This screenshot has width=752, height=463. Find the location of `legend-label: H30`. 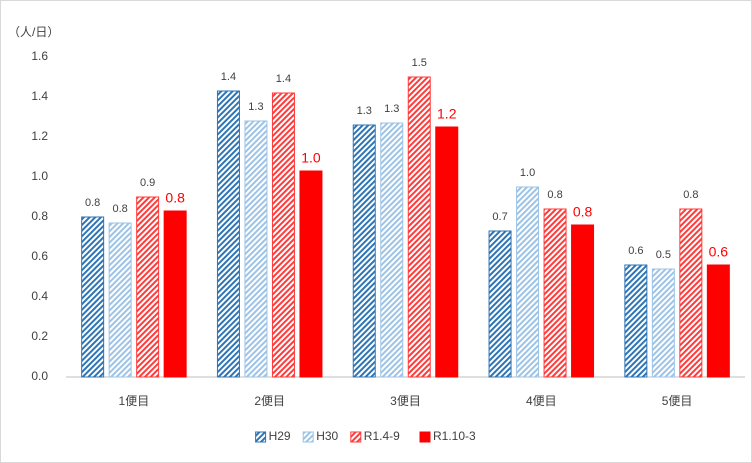

legend-label: H30 is located at coordinates (327, 436).